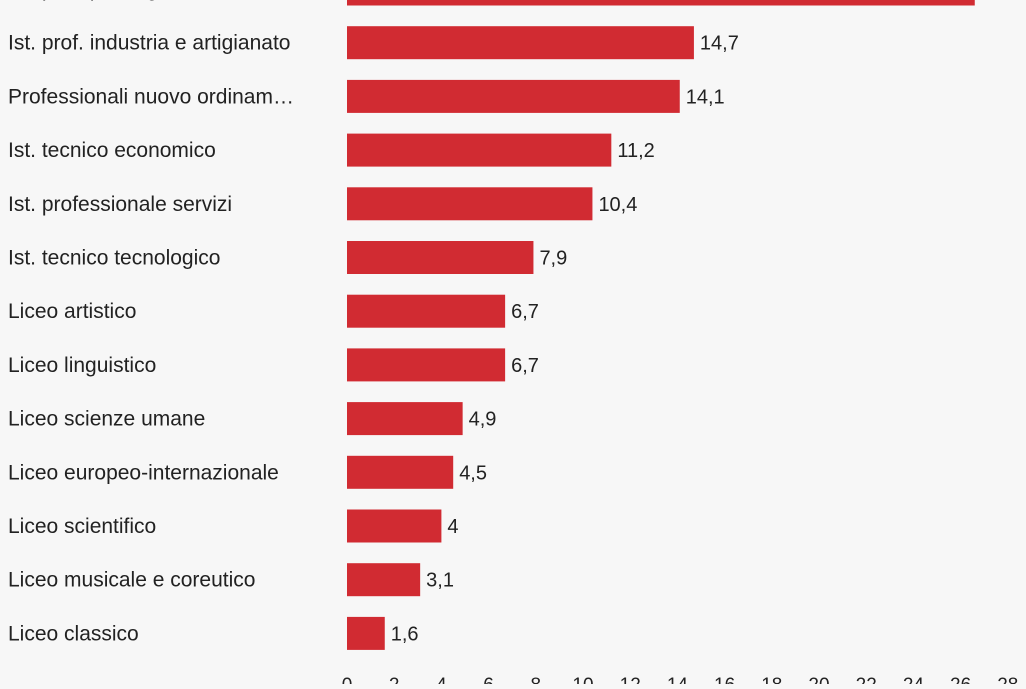 This screenshot has width=1026, height=689. What do you see at coordinates (120, 0) in the screenshot?
I see `category-label: Ist. prof. per l'agricoltura` at bounding box center [120, 0].